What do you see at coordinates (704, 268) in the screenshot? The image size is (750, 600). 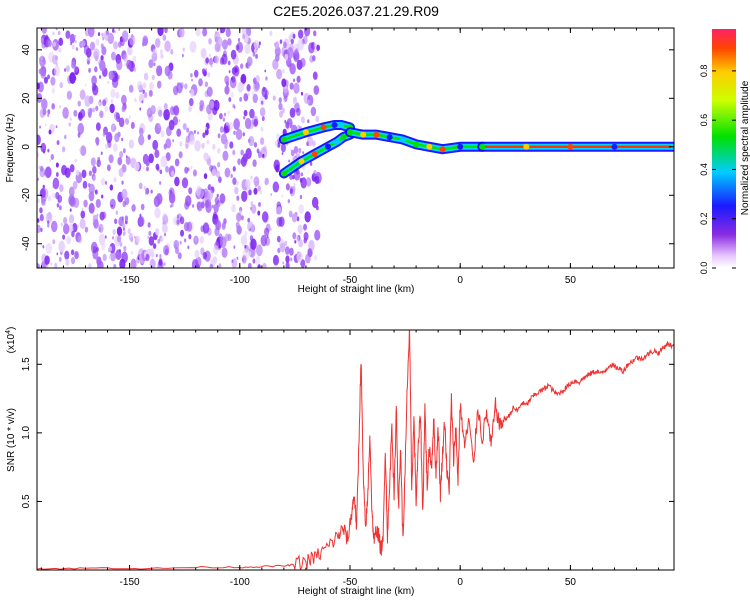 I see `colorbar-tick-label: 0.0` at bounding box center [704, 268].